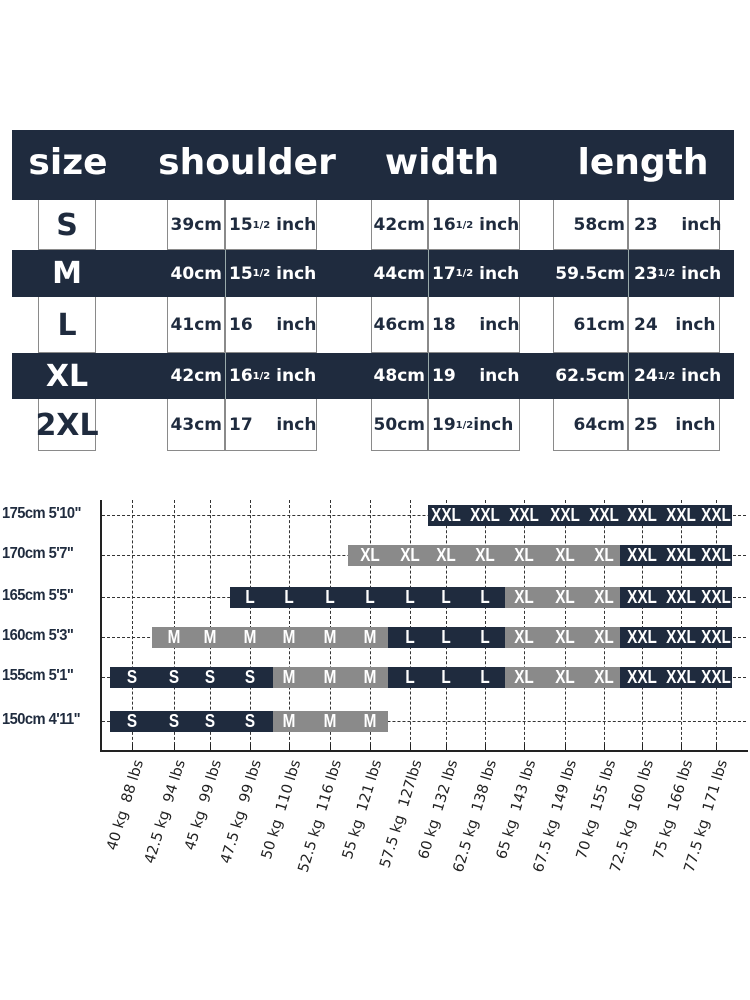  Describe the element at coordinates (681, 786) in the screenshot. I see `weight-lbs: 166 lbs` at that location.